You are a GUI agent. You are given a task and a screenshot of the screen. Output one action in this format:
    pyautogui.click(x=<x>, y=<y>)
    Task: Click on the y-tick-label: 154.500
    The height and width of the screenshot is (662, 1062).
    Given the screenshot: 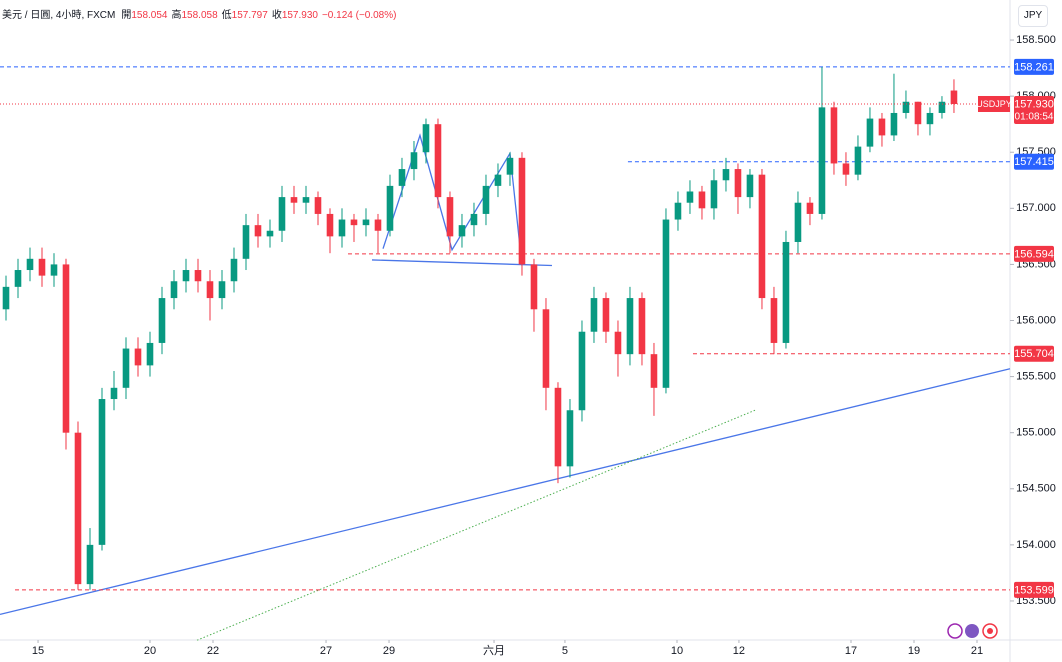 What is the action you would take?
    pyautogui.click(x=1036, y=489)
    